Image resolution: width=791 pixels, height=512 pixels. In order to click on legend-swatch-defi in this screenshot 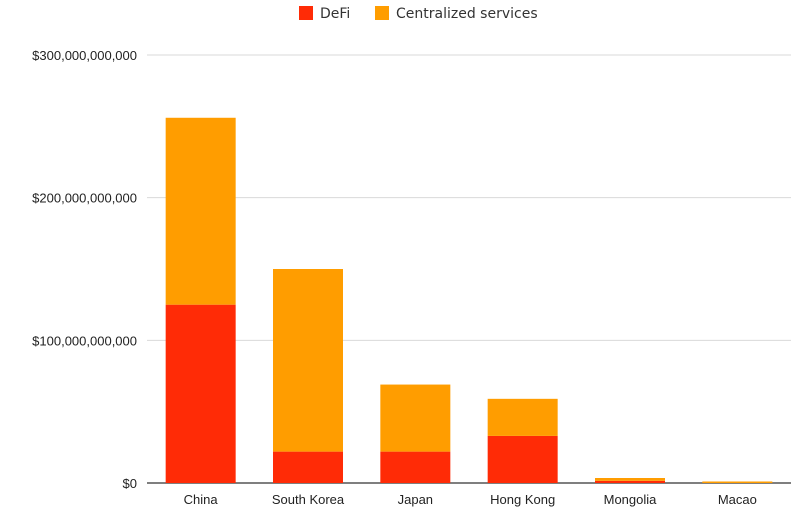, I will do `click(306, 13)`.